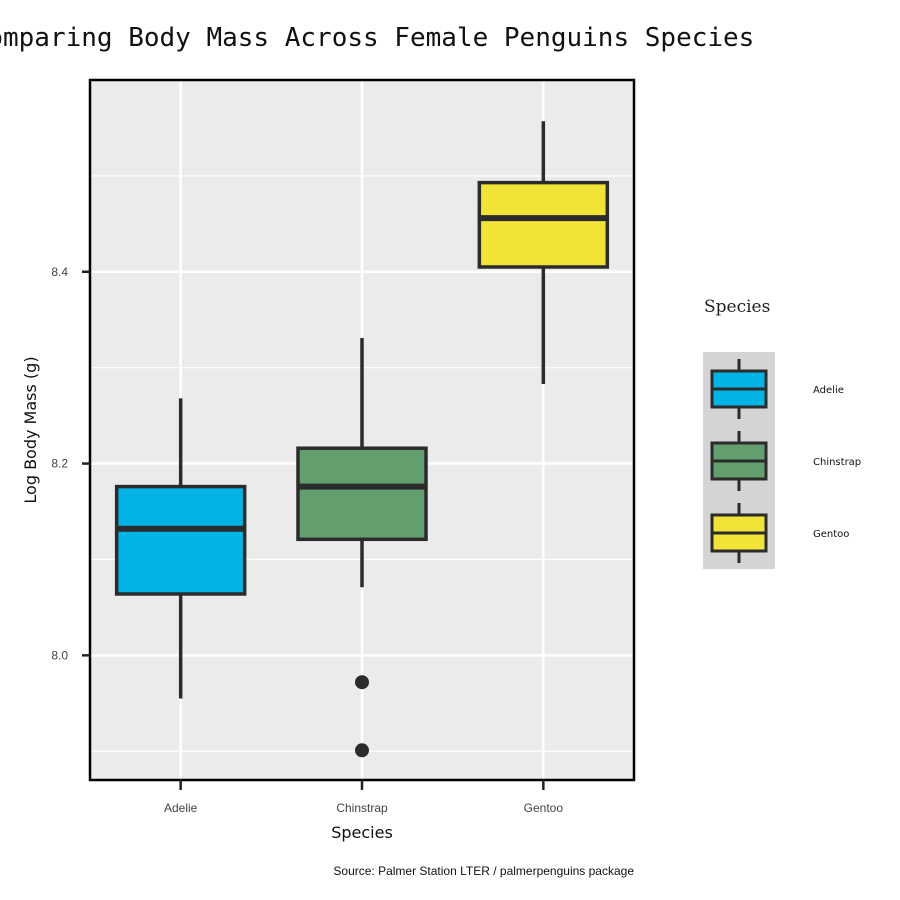 This screenshot has height=900, width=900. Describe the element at coordinates (544, 808) in the screenshot. I see `x-tick-label: Gentoo` at that location.